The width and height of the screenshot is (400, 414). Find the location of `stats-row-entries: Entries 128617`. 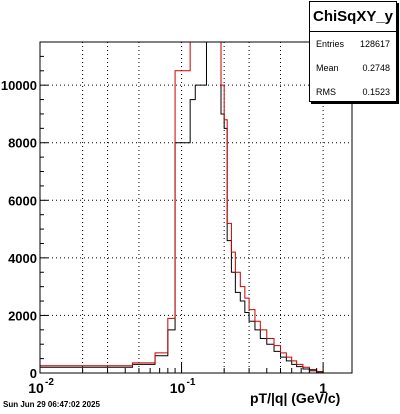

stats-row-entries: Entries 128617 is located at coordinates (353, 44).